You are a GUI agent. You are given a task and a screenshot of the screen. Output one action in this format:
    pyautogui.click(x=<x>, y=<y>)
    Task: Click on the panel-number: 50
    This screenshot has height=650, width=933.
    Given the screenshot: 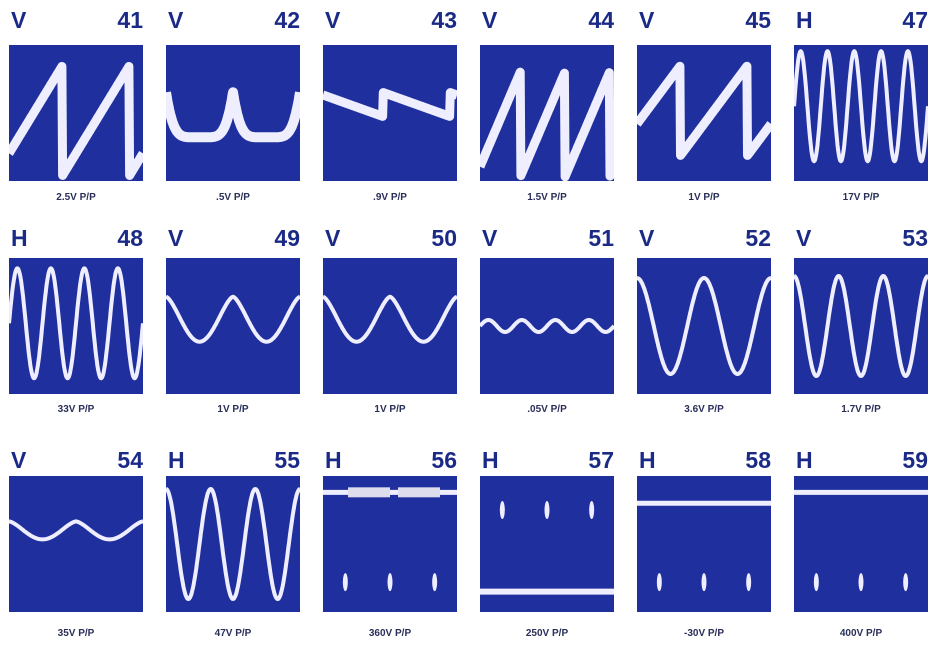 What is the action you would take?
    pyautogui.click(x=444, y=238)
    